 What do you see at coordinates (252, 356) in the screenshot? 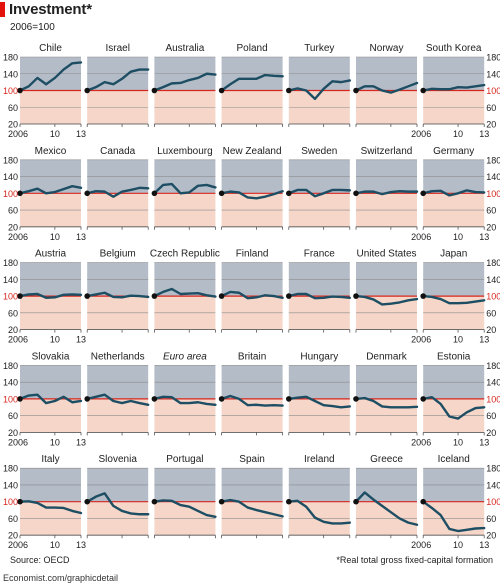
I see `panel-title: Britain` at bounding box center [252, 356].